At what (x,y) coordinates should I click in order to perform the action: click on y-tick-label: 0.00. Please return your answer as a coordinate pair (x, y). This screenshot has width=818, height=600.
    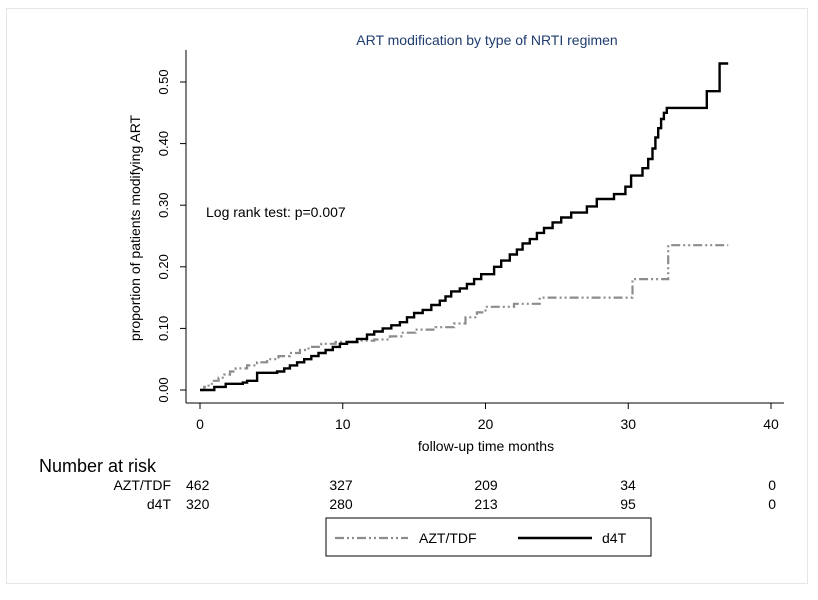
    Looking at the image, I should click on (163, 389).